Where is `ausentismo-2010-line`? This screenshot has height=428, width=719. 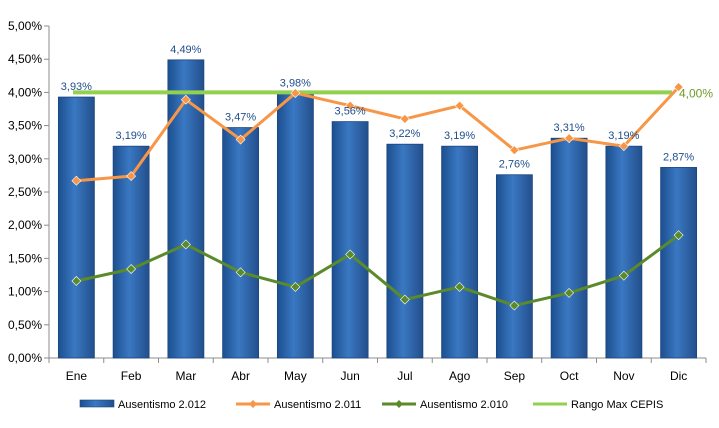
ausentismo-2010-line is located at coordinates (378, 270).